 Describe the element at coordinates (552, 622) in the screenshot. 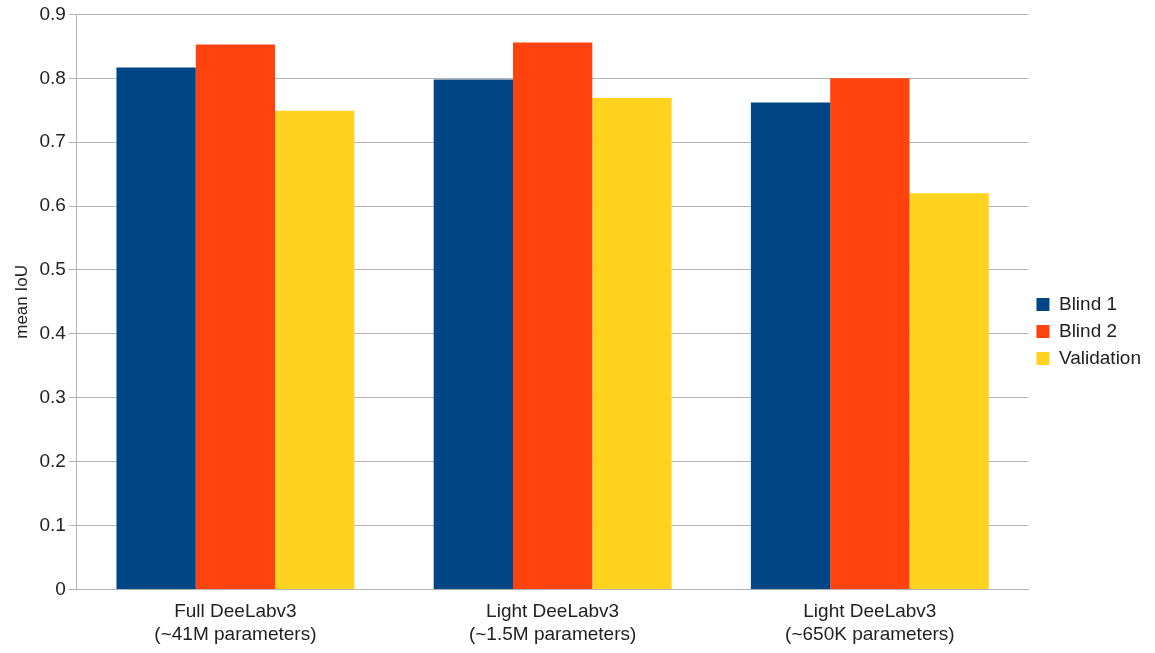

I see `x-tick-label: Light DeeLabv3 (~1.5M parameters)` at that location.